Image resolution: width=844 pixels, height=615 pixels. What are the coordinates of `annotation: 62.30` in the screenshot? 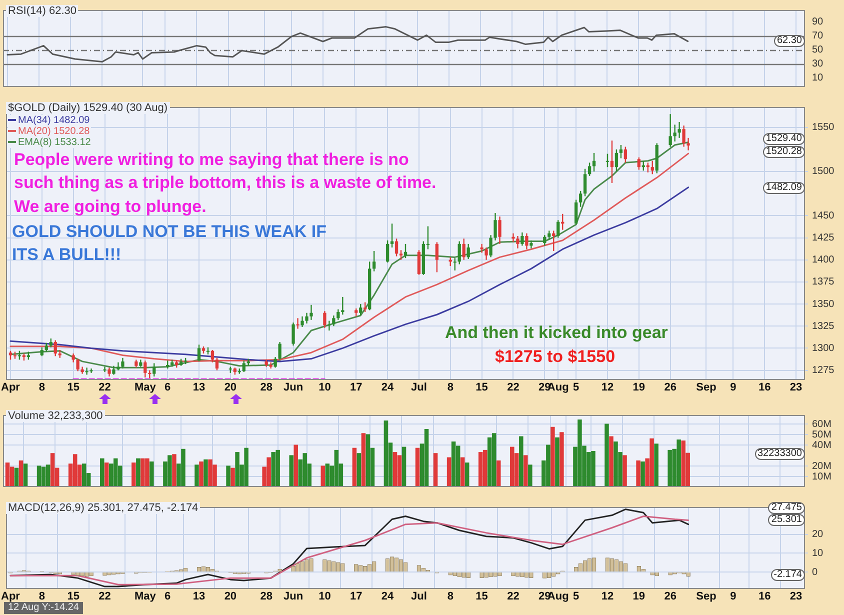 It's located at (789, 41).